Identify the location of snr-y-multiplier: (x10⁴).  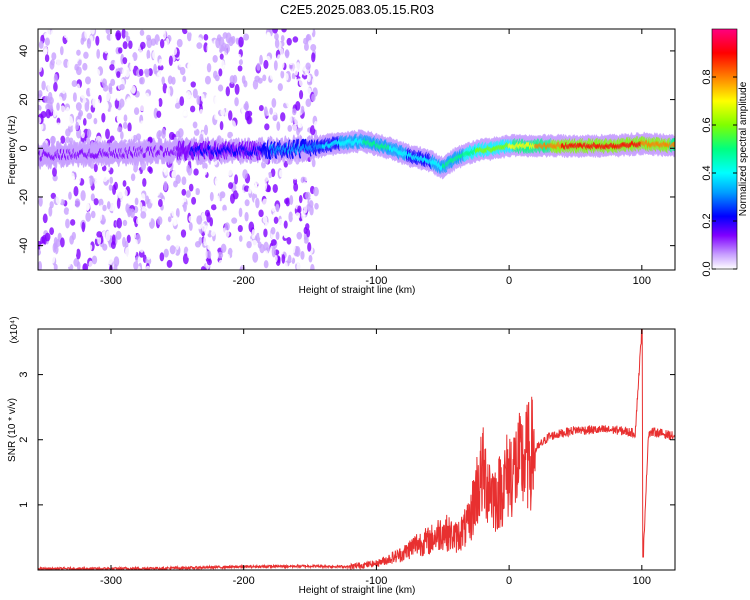
(14, 329).